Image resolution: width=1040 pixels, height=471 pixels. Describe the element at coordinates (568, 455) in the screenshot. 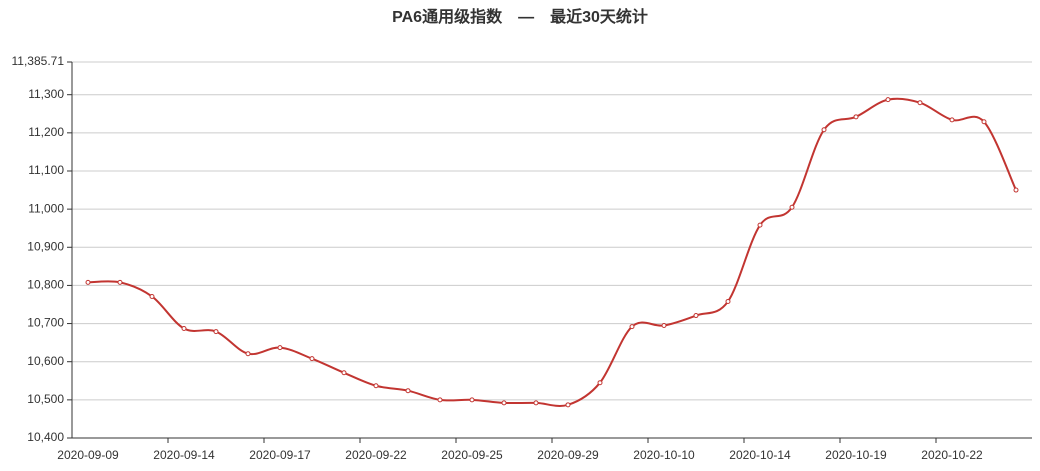

I see `x-tick-label: 2020-09-29` at that location.